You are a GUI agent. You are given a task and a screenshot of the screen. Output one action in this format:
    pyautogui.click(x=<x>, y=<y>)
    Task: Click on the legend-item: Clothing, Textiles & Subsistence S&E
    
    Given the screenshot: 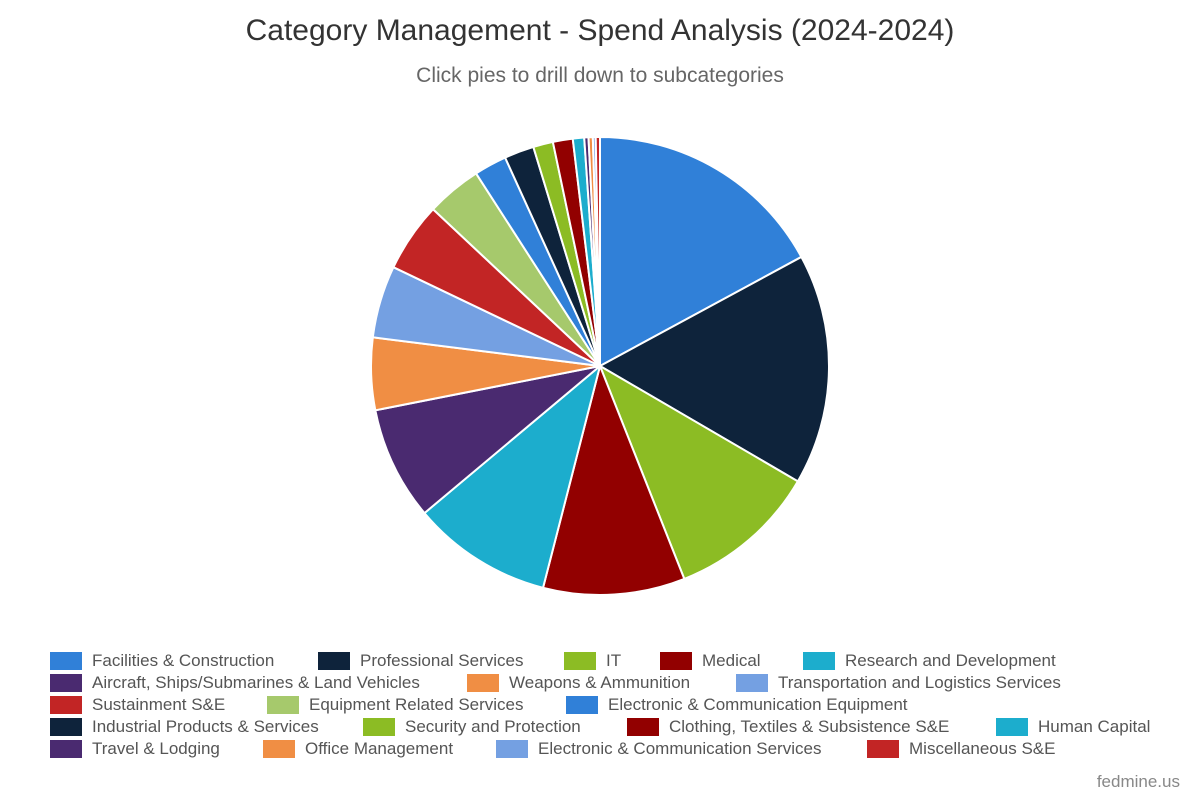 What is the action you would take?
    pyautogui.click(x=788, y=727)
    